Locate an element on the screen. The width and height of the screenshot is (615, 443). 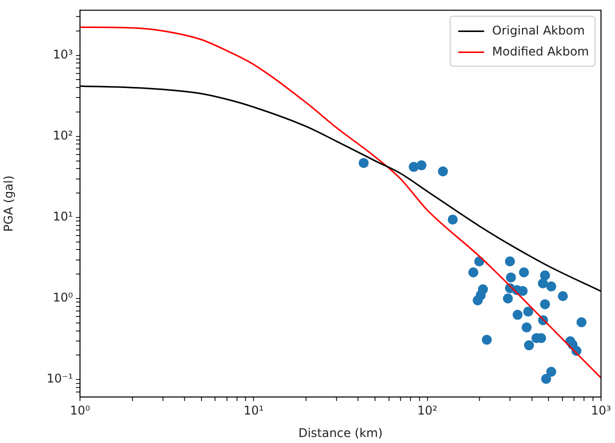
x-tick-label: 10⁰ is located at coordinates (80, 410).